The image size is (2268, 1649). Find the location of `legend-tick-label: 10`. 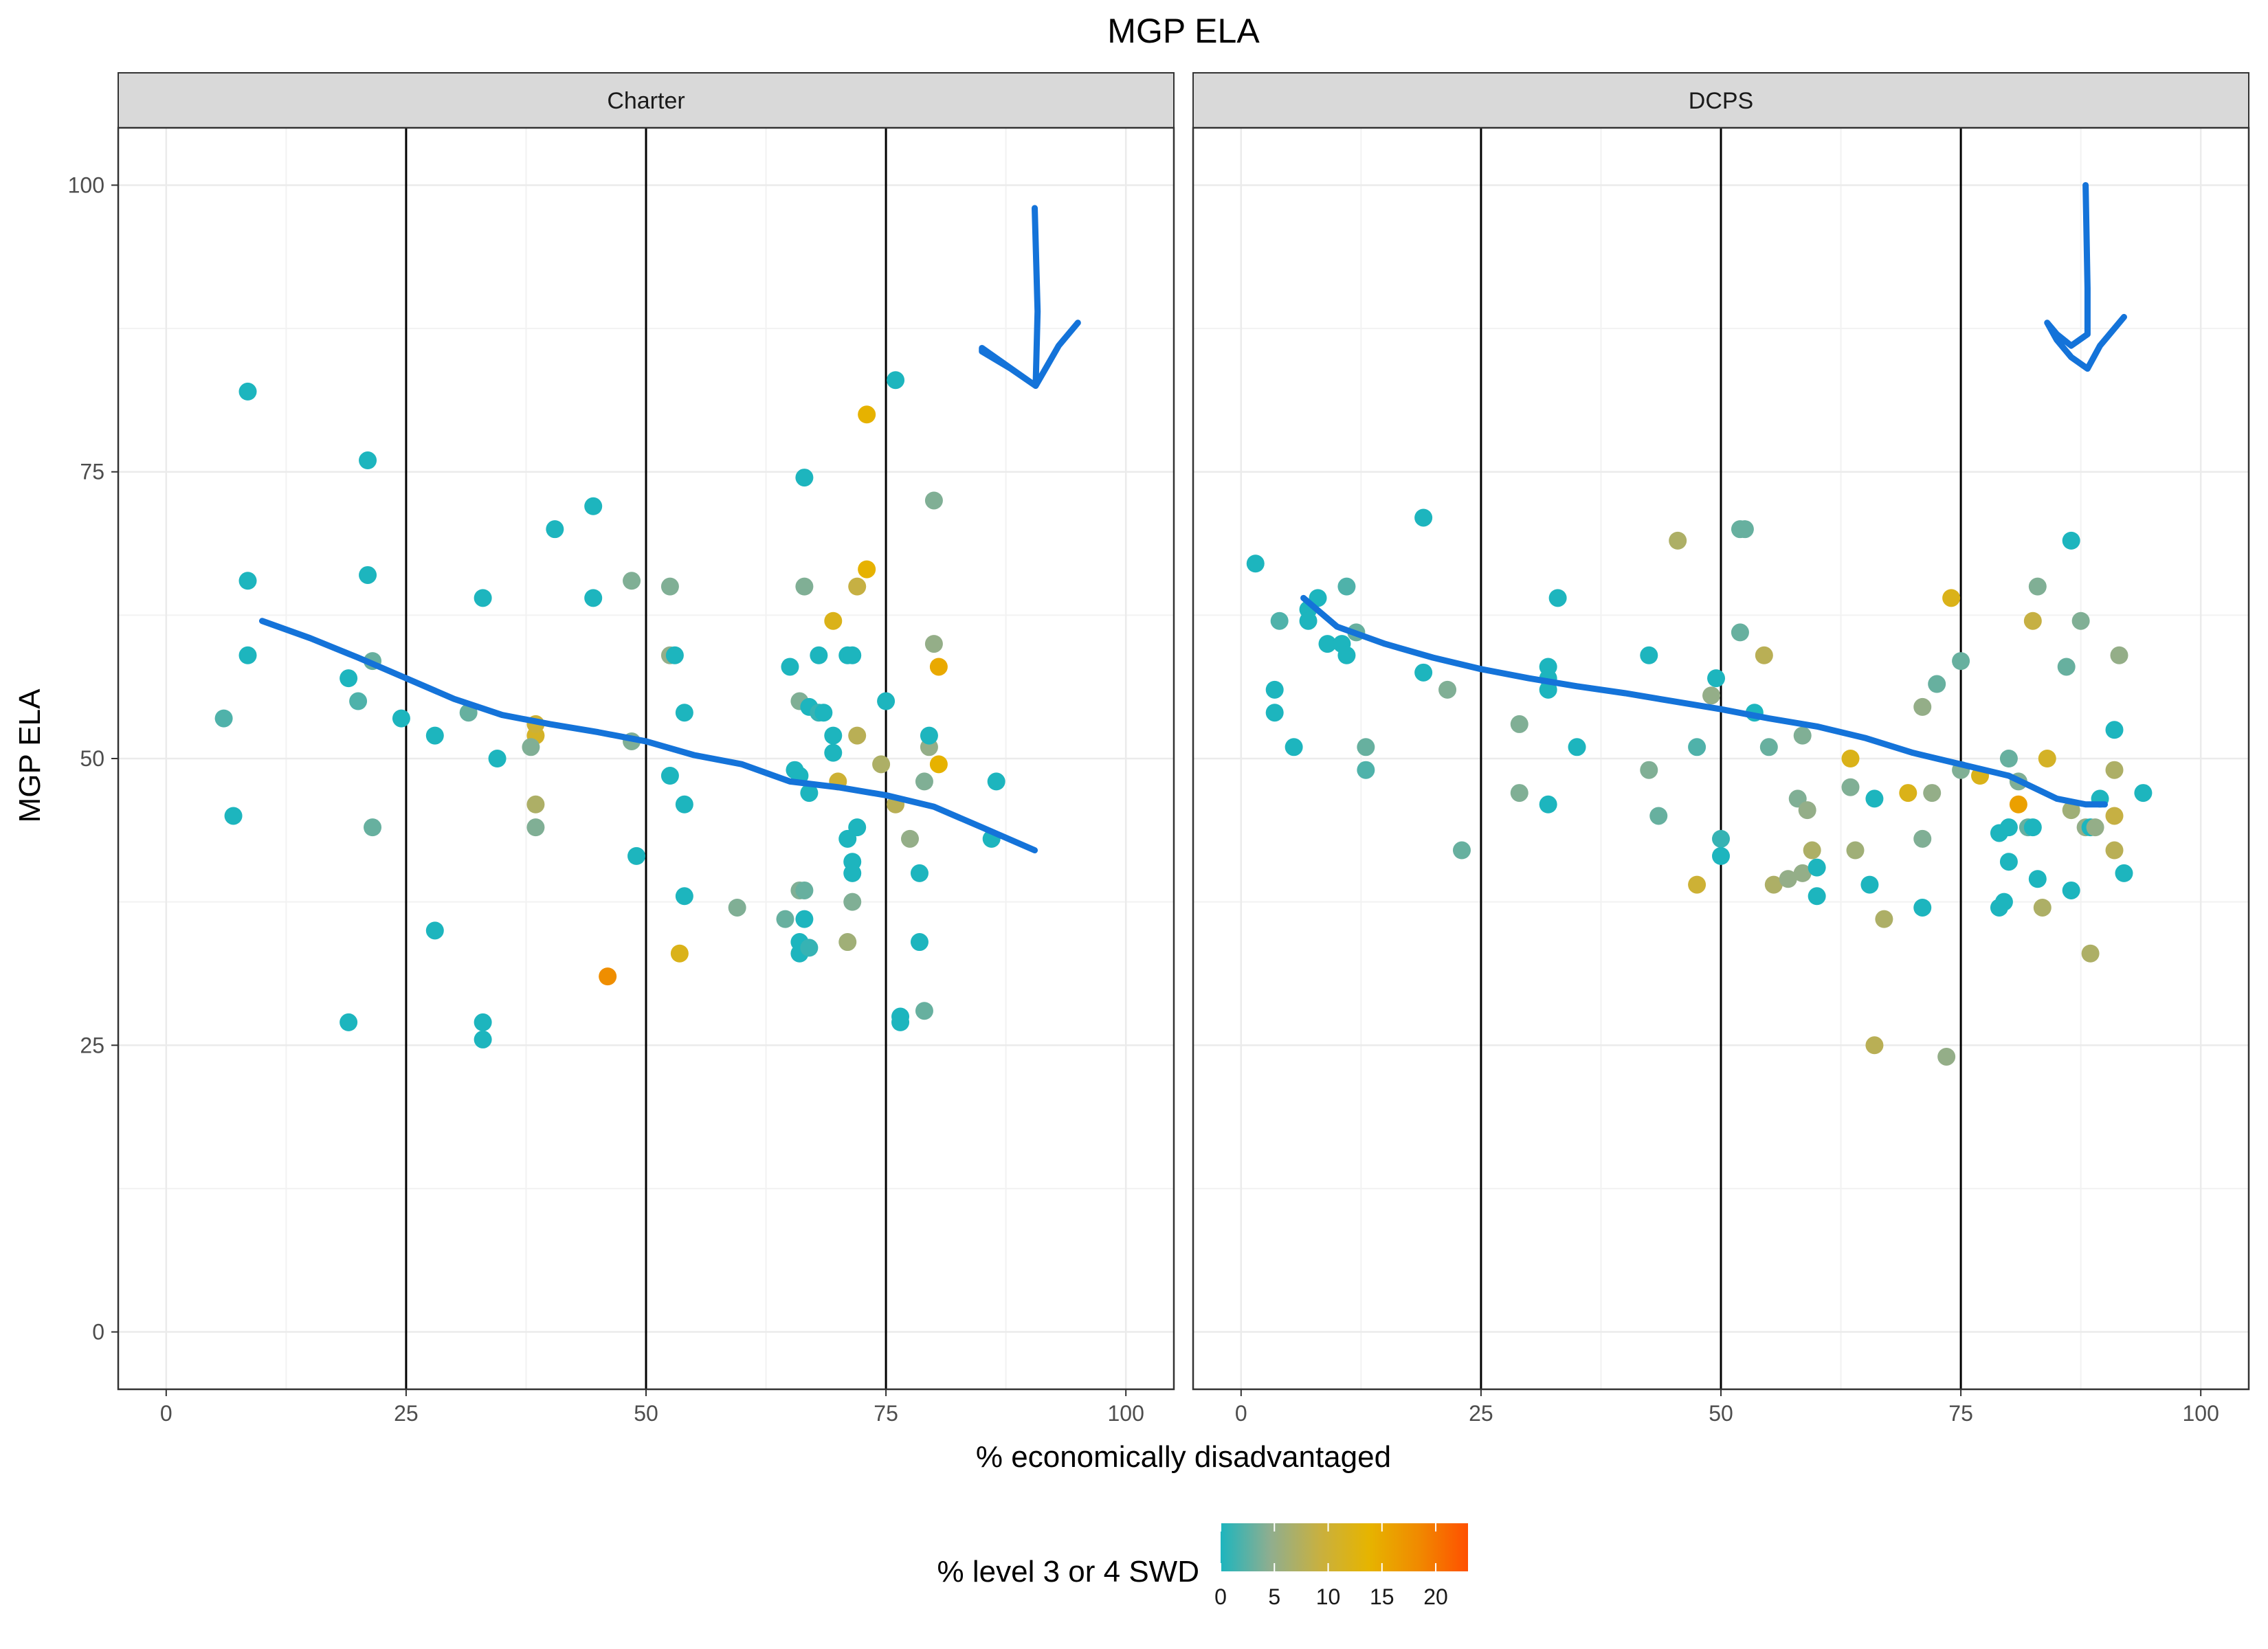

legend-tick-label: 10 is located at coordinates (1328, 1597).